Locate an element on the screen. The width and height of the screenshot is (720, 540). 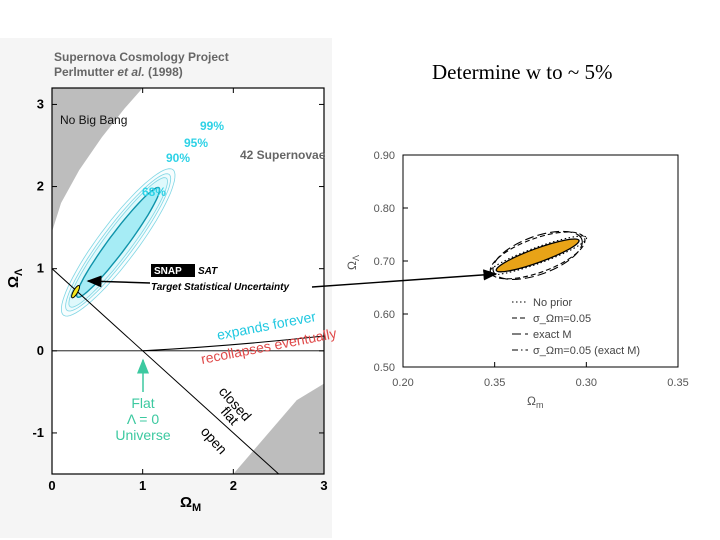
left-ytick-label: 1 is located at coordinates (40, 268).